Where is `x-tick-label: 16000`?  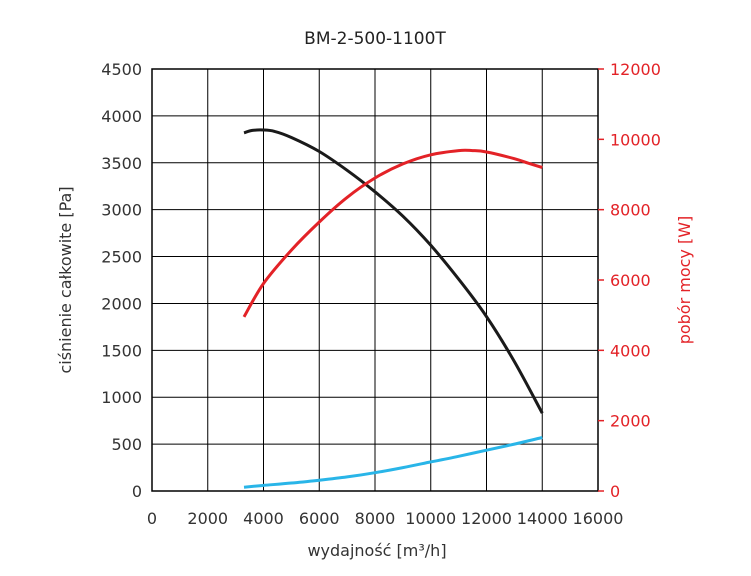 x-tick-label: 16000 is located at coordinates (598, 518).